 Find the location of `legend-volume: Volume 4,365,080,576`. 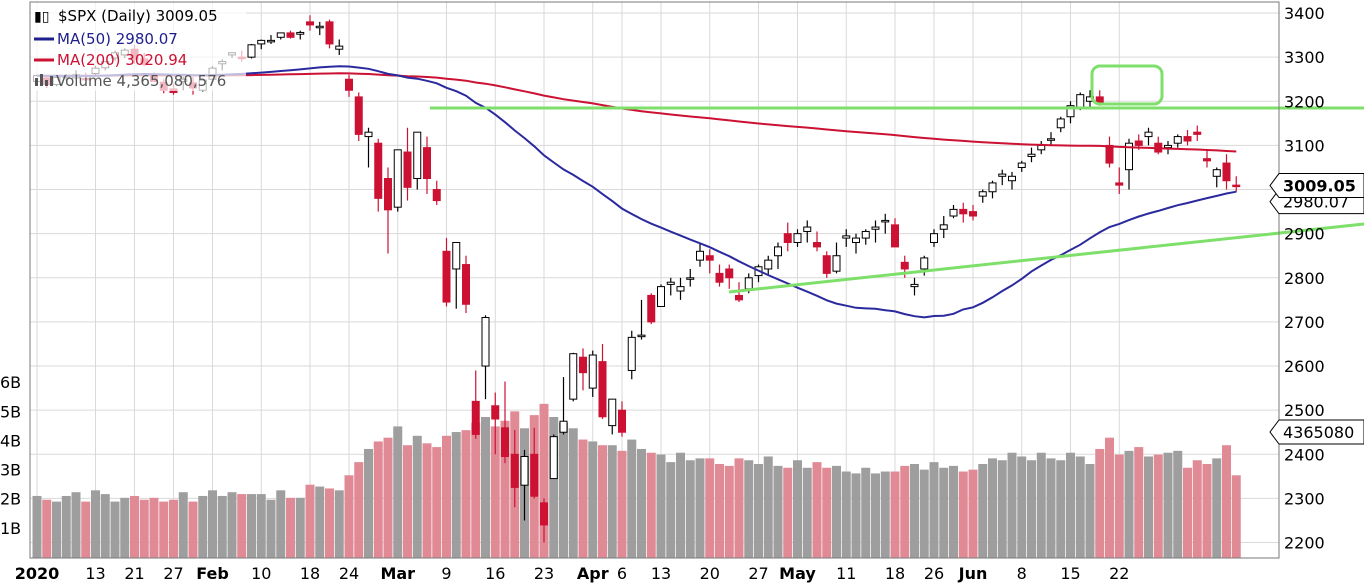

legend-volume: Volume 4,365,080,576 is located at coordinates (141, 81).